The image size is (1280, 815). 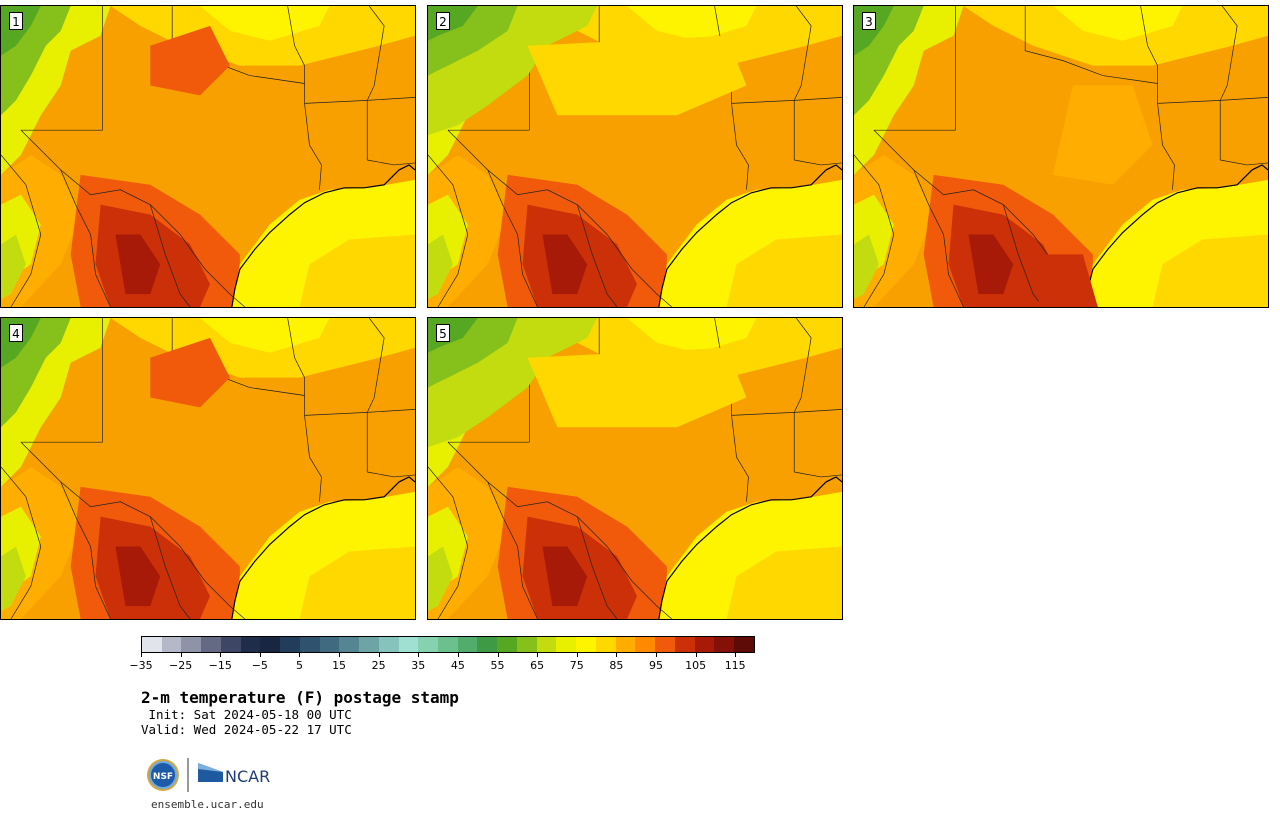 I want to click on chart-title: 2-m temperature (F) postage stamp, so click(x=300, y=697).